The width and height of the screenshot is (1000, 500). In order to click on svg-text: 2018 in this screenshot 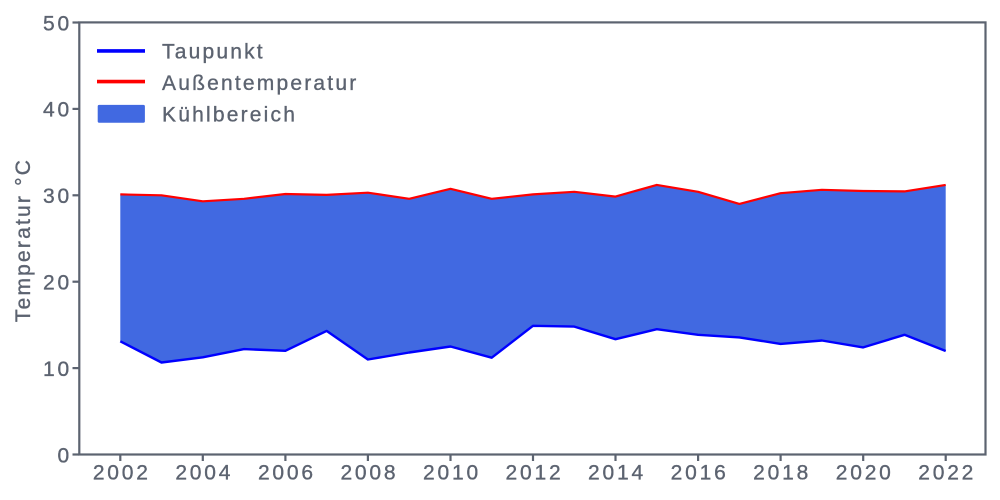, I will do `click(782, 473)`.